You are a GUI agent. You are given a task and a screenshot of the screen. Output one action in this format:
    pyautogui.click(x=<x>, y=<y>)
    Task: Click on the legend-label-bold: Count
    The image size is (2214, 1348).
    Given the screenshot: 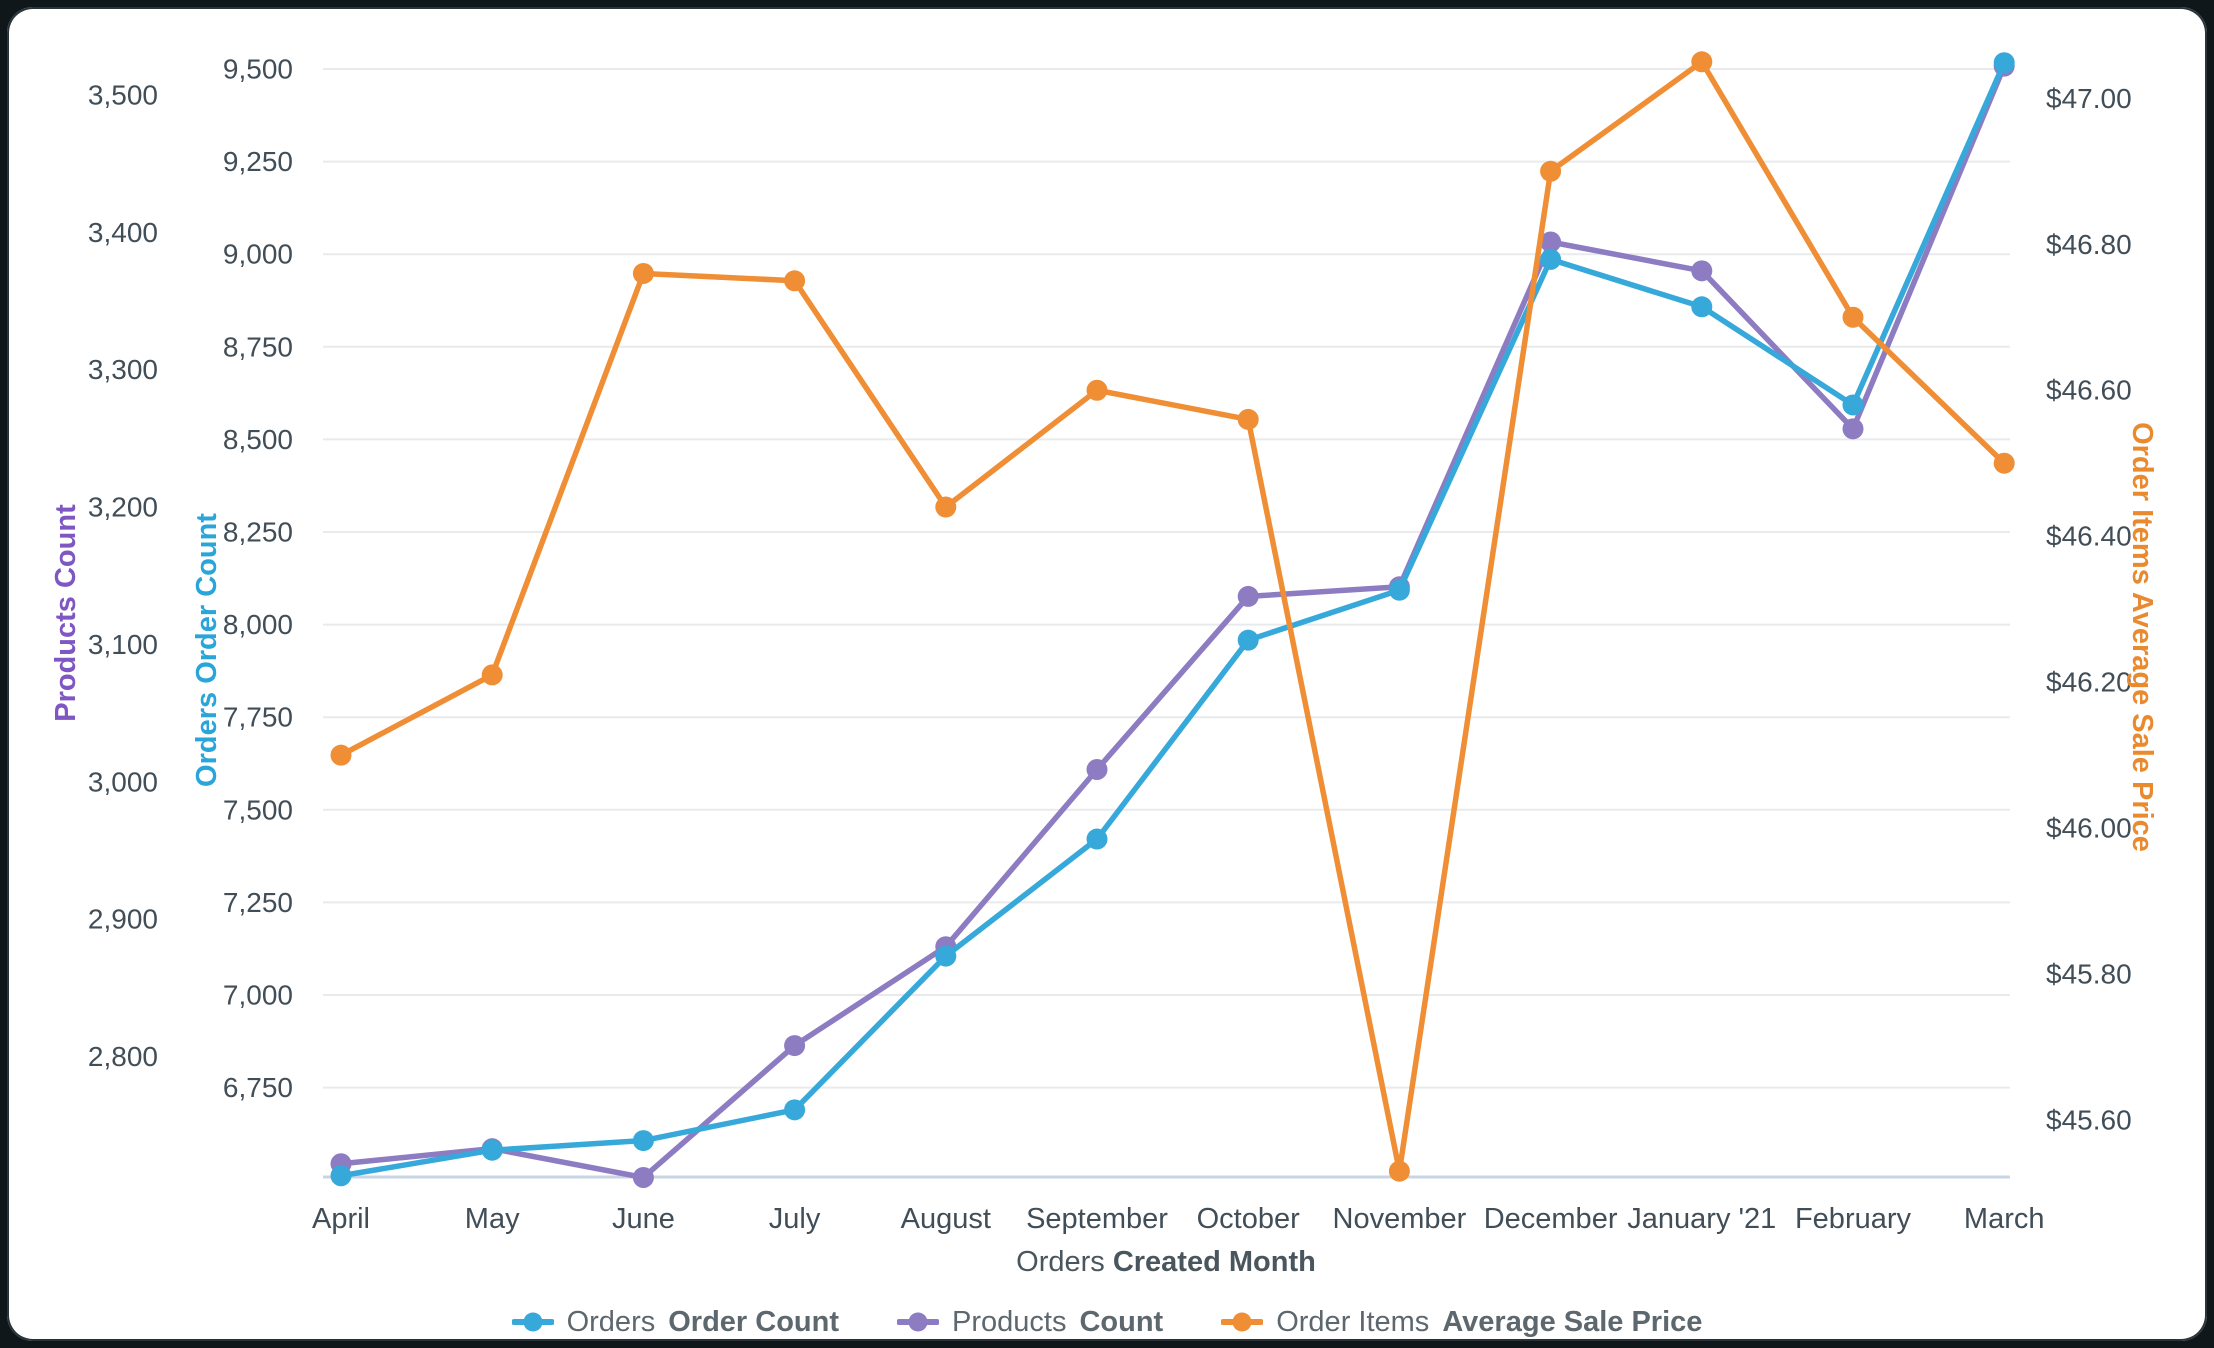 What is the action you would take?
    pyautogui.click(x=1121, y=1321)
    